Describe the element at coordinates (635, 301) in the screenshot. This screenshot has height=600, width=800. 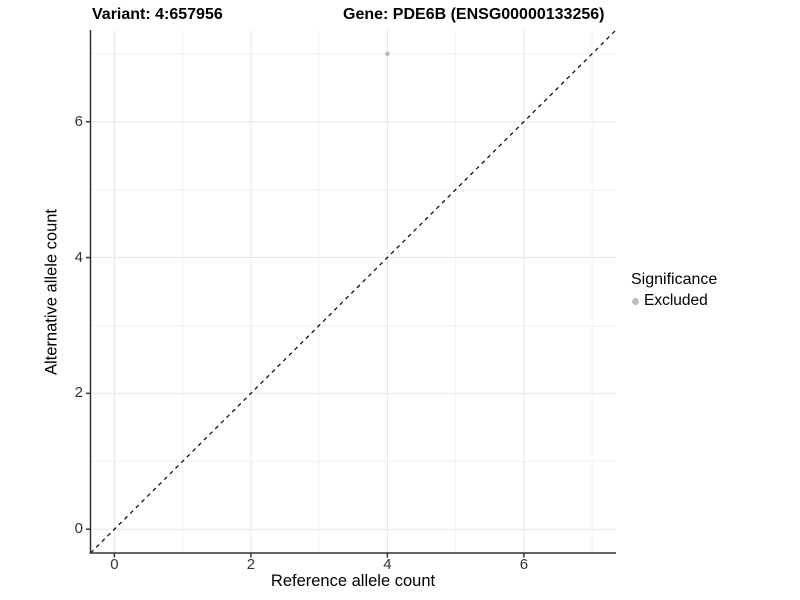
I see `legend-marker-dot` at that location.